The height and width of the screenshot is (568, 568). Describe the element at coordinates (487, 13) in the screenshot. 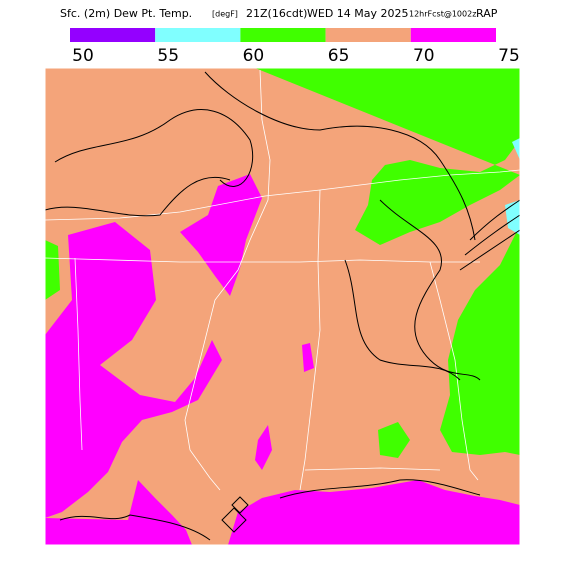

I see `title-model: RAP` at that location.